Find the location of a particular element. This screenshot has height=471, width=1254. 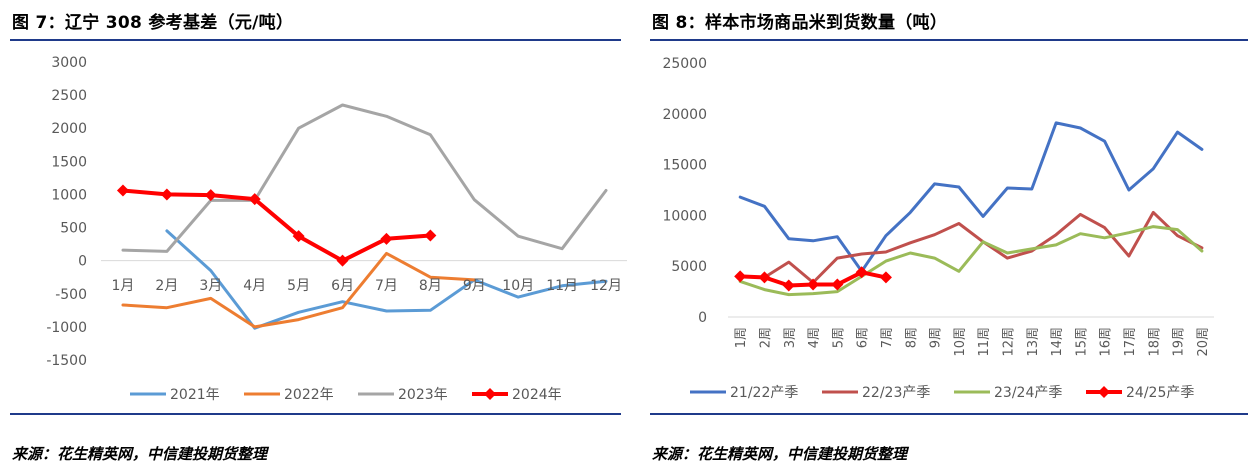

y-tick-label: 10000 is located at coordinates (684, 216).